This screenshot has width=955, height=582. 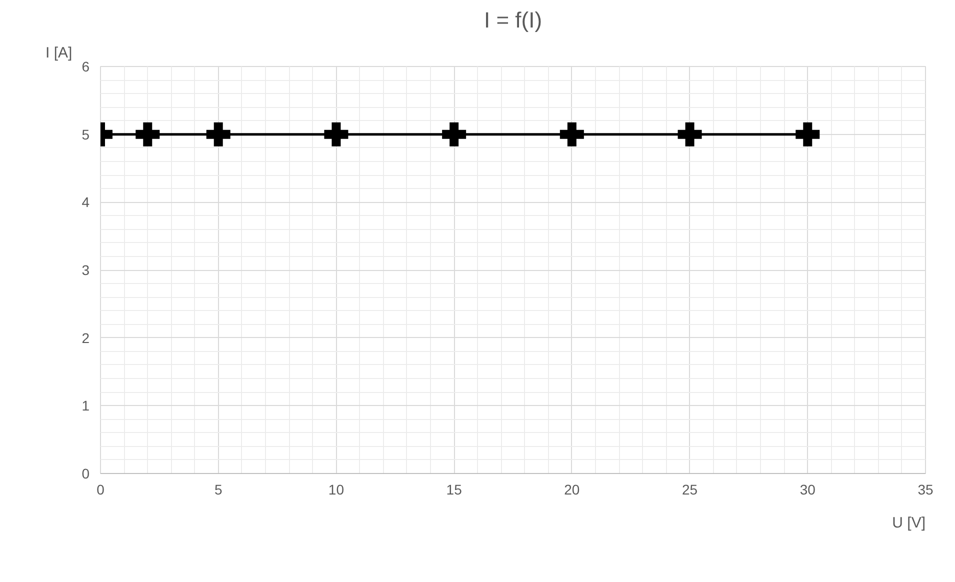 I want to click on x-tick-label: 10, so click(x=336, y=490).